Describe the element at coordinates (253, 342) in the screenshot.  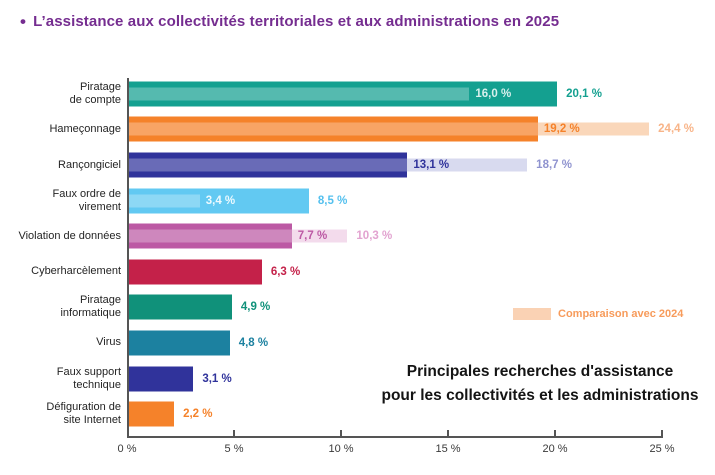
I see `value-label-2025: 4,8 %` at that location.